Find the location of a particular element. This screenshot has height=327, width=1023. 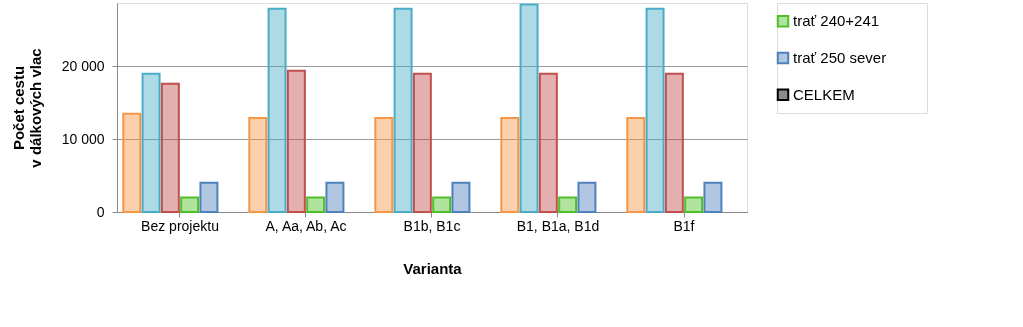

y-tick-label: 20 000 is located at coordinates (83, 65).